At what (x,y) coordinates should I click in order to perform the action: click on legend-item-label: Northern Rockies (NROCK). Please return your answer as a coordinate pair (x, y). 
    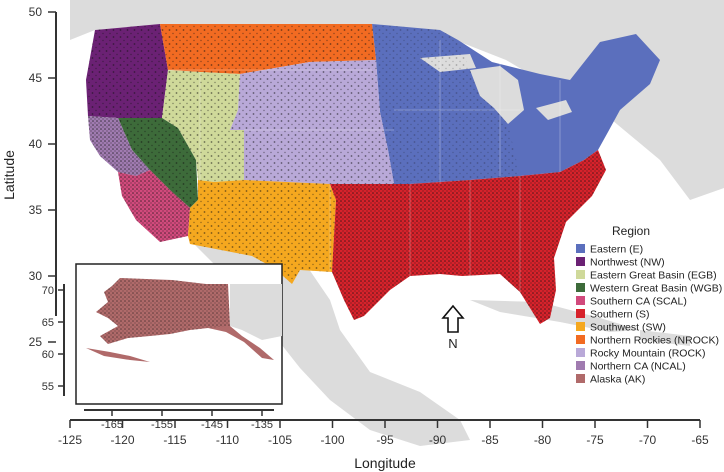
    Looking at the image, I should click on (654, 341).